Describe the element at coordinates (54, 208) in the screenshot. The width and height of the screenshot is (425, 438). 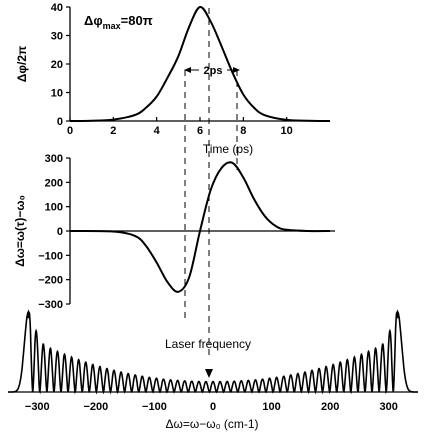
I see `frequency-y-tick-label: 100` at that location.